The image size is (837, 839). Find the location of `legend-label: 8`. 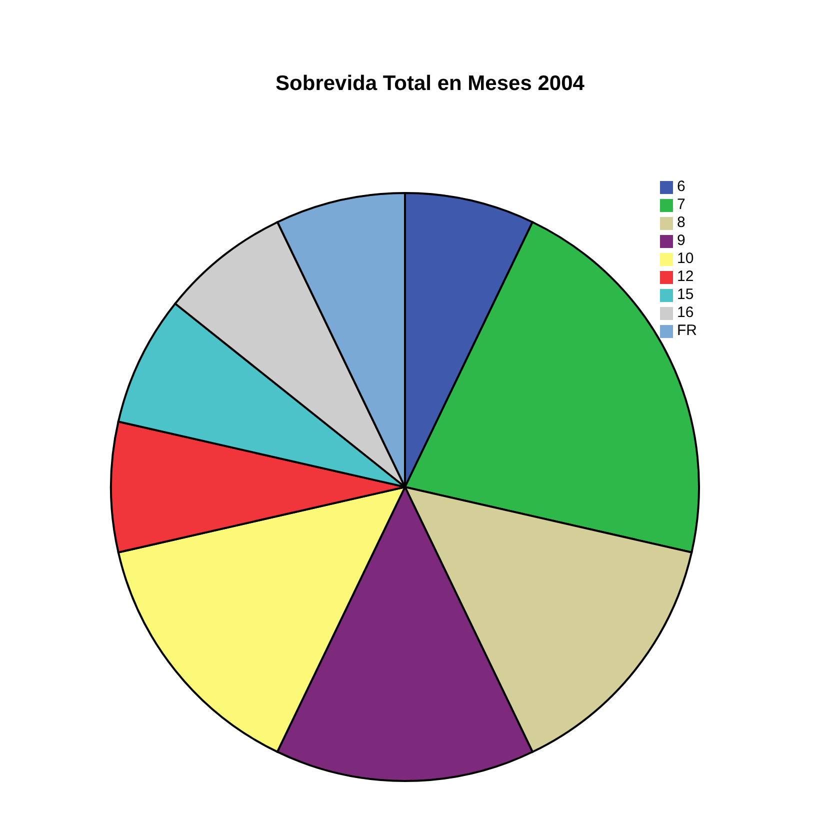

legend-label: 8 is located at coordinates (681, 222).